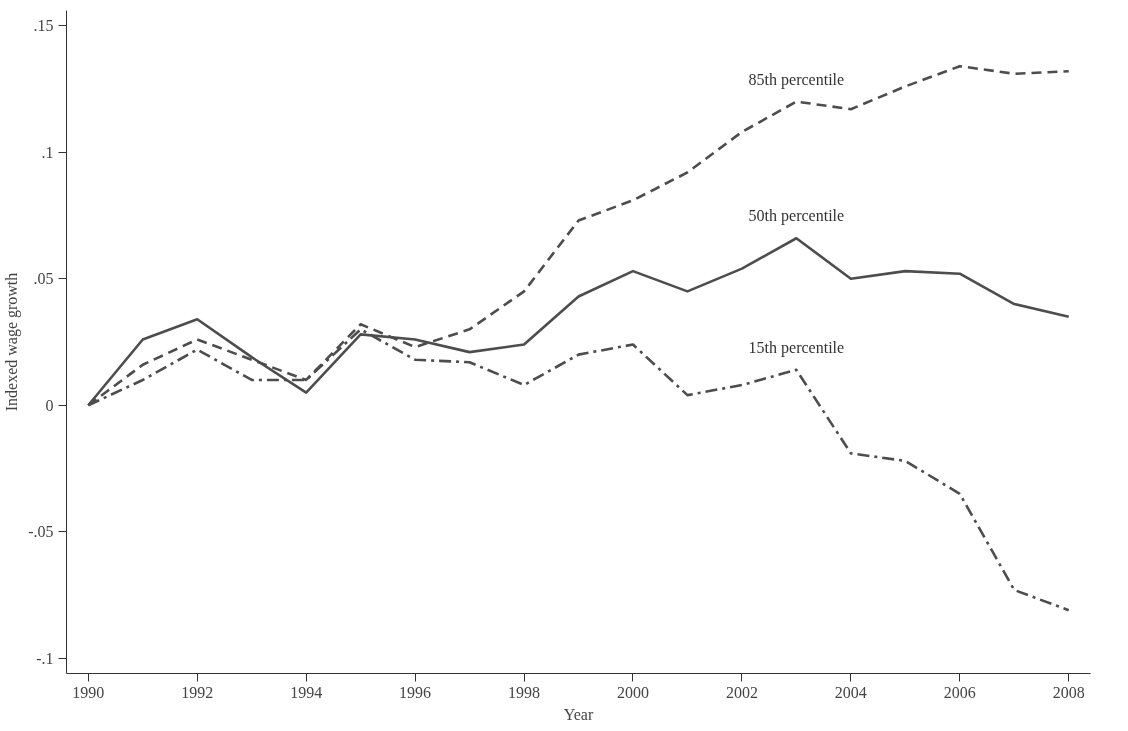 The image size is (1128, 731). What do you see at coordinates (49, 405) in the screenshot?
I see `y-tick-label: 0` at bounding box center [49, 405].